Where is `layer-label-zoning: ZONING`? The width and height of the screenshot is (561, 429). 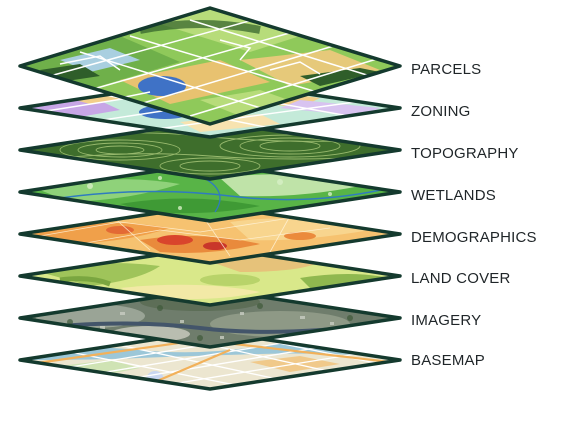 layer-label-zoning: ZONING is located at coordinates (441, 111).